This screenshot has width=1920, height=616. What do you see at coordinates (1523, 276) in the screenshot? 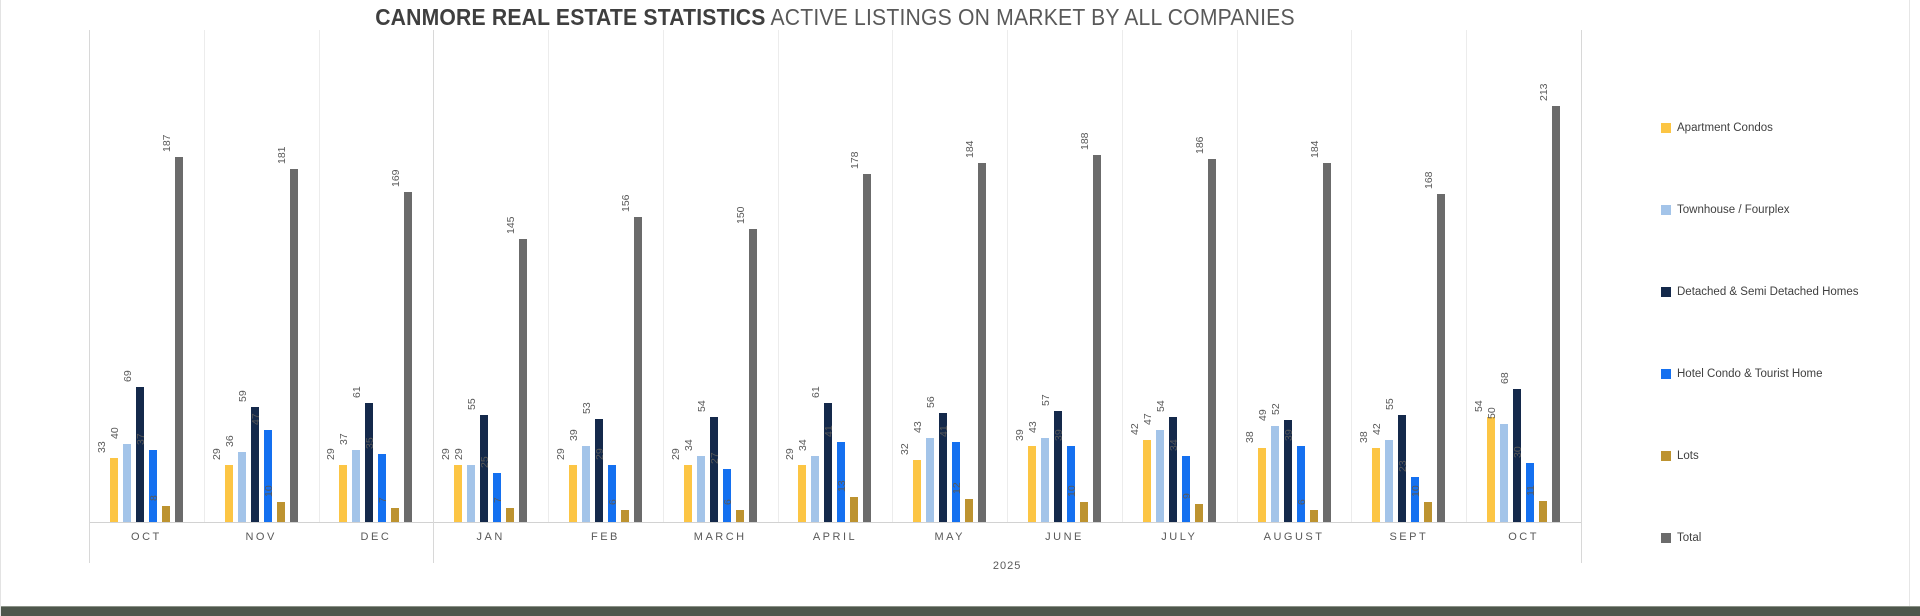
I see `bar-group-oct-12: 54 50 68 30 11 213` at bounding box center [1523, 276].